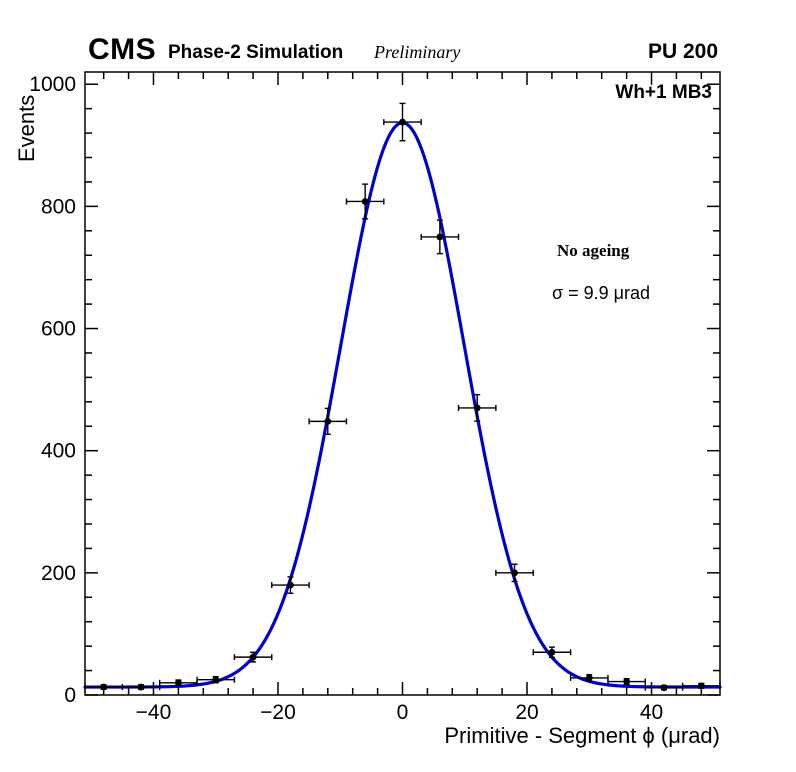 The image size is (796, 772). What do you see at coordinates (26, 128) in the screenshot?
I see `svg-text: Events` at bounding box center [26, 128].